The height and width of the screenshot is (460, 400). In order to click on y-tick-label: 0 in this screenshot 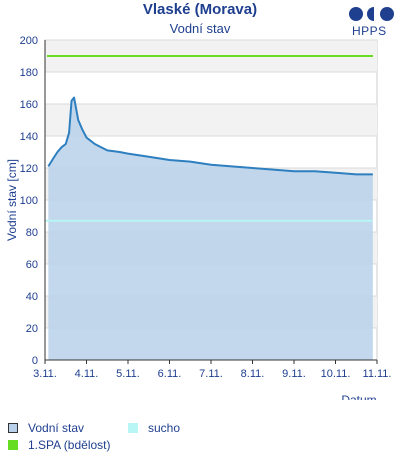, I will do `click(35, 361)`.